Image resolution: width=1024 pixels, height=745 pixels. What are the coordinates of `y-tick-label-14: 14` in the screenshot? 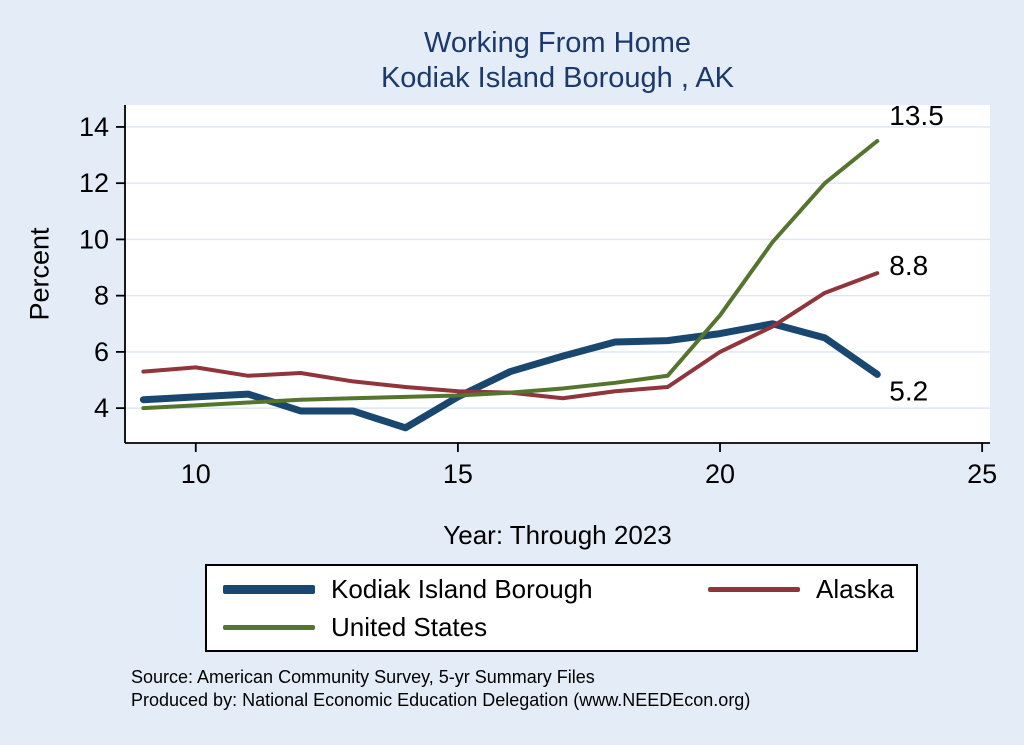 It's located at (94, 127).